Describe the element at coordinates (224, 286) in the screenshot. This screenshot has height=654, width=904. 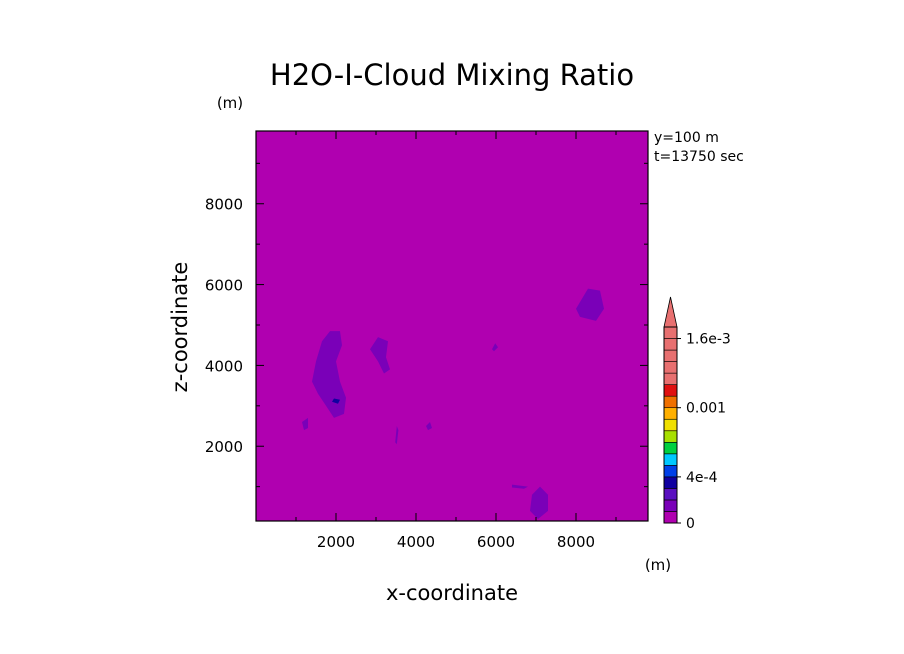
I see `y-tick-label: 6000` at that location.